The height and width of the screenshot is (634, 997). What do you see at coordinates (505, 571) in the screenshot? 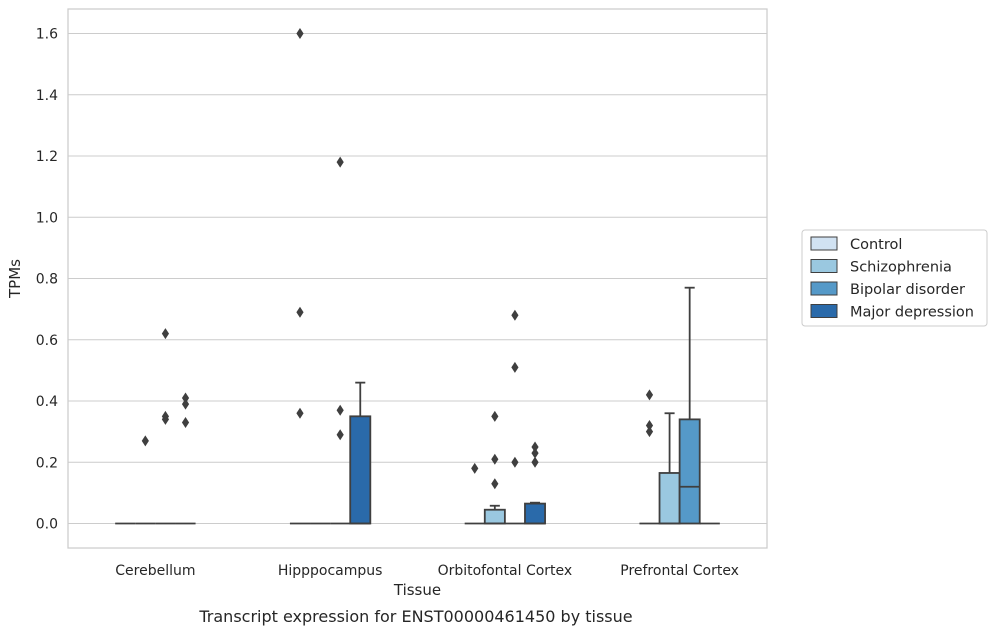
I see `x-tick-label: Orbitofontal Cortex` at bounding box center [505, 571].